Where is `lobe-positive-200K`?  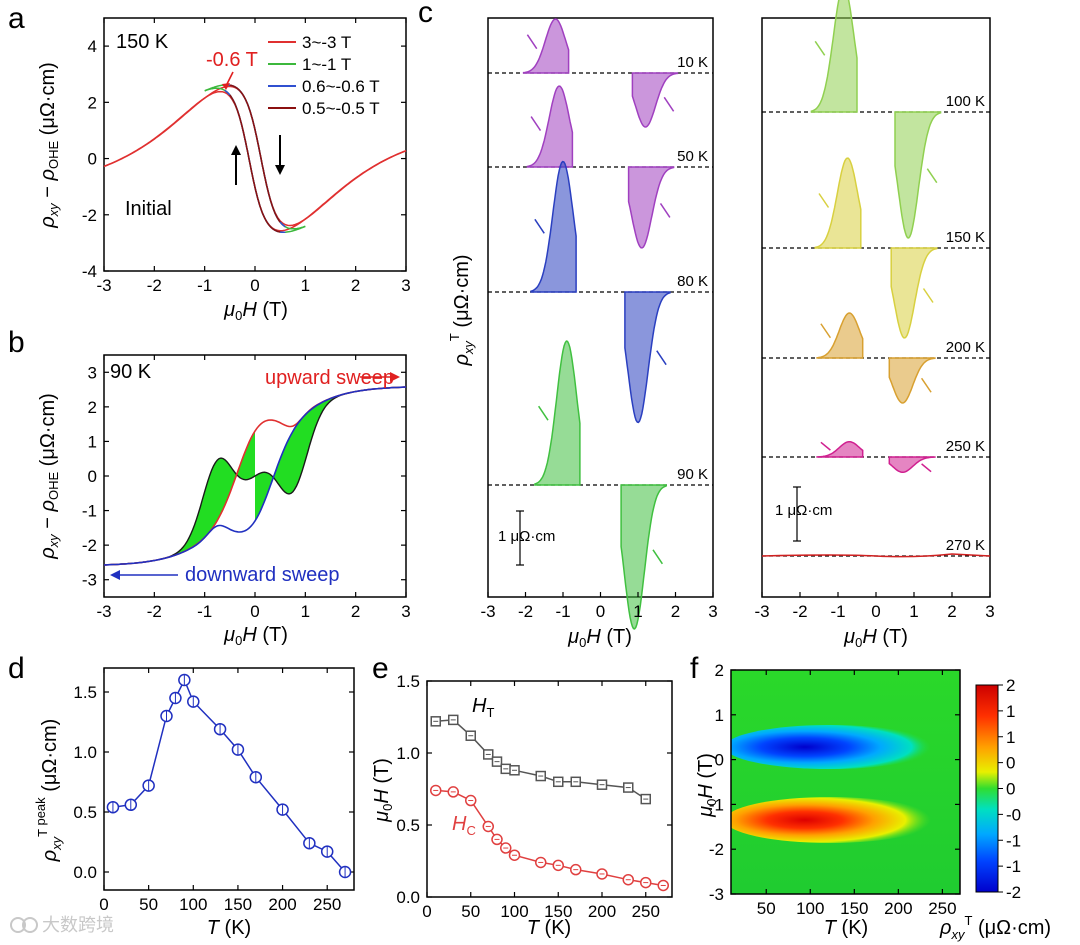 lobe-positive-200K is located at coordinates (840, 335).